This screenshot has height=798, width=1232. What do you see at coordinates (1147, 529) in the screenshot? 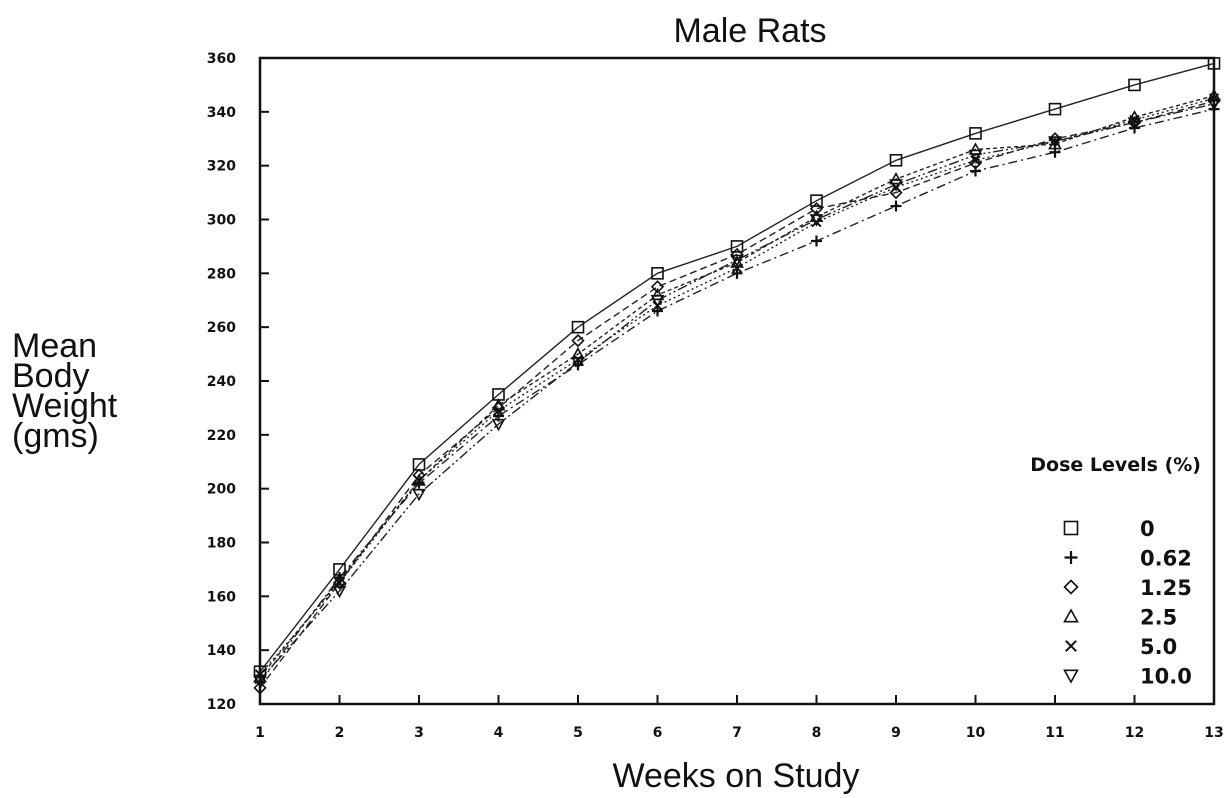
I see `legend-label: 0` at bounding box center [1147, 529].